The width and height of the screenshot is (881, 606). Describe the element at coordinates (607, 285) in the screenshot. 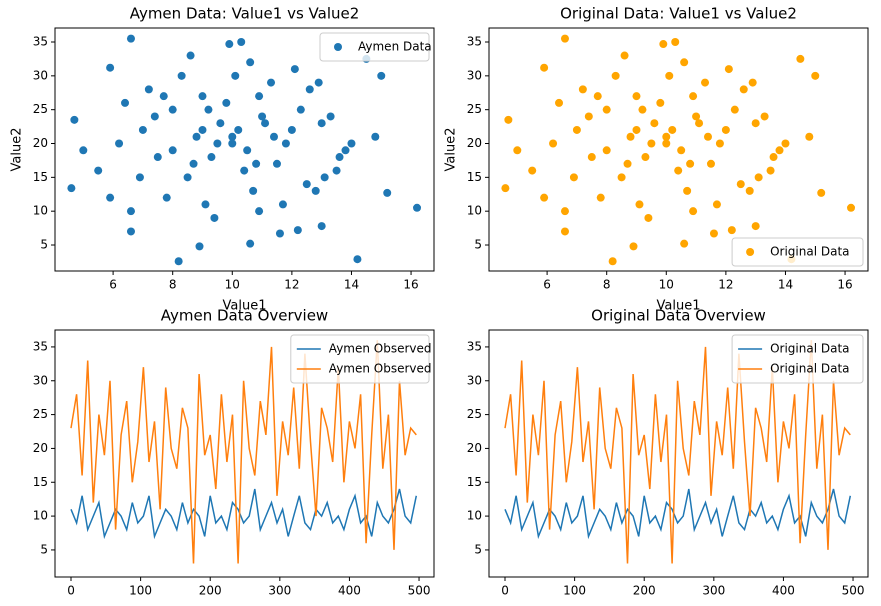

I see `x-tick-label: 8` at that location.